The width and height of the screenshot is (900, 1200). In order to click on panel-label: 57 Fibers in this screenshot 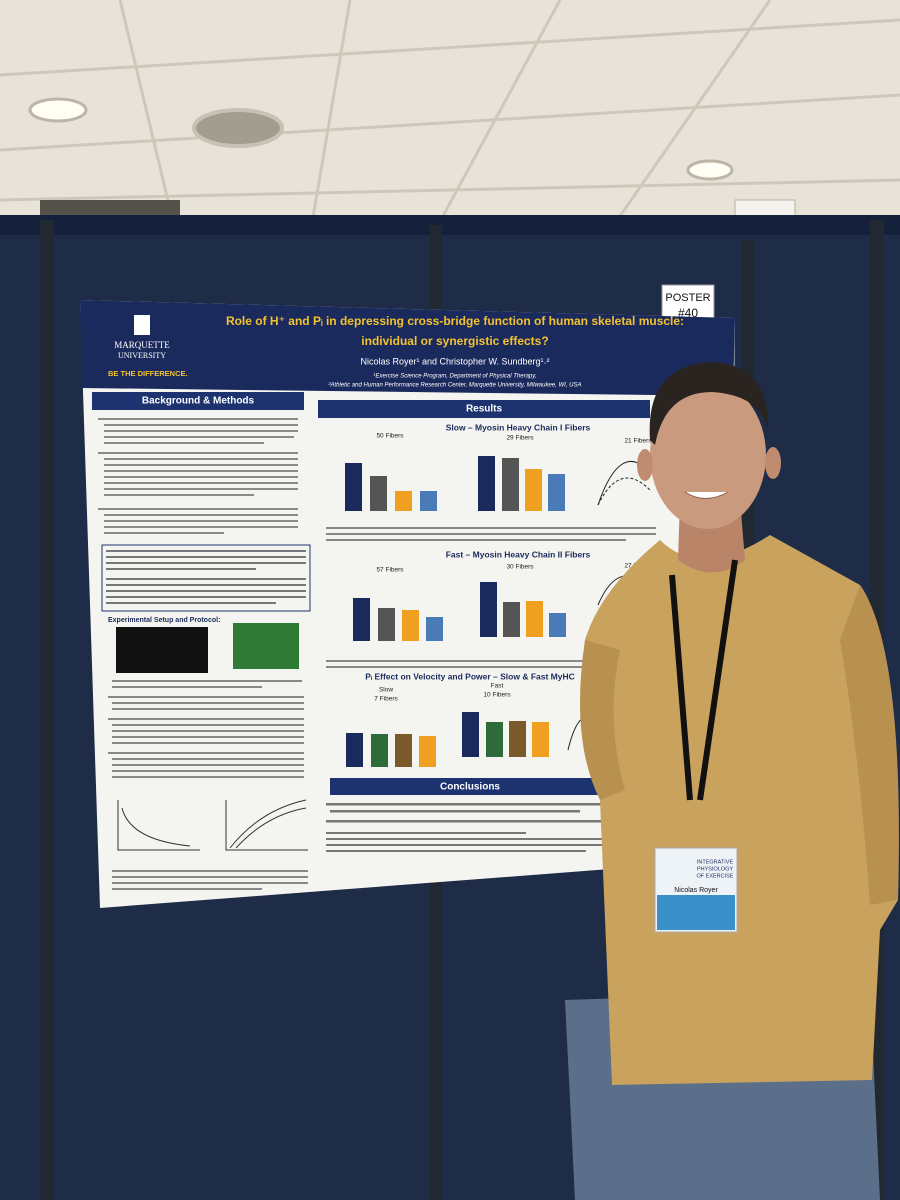, I will do `click(390, 570)`.